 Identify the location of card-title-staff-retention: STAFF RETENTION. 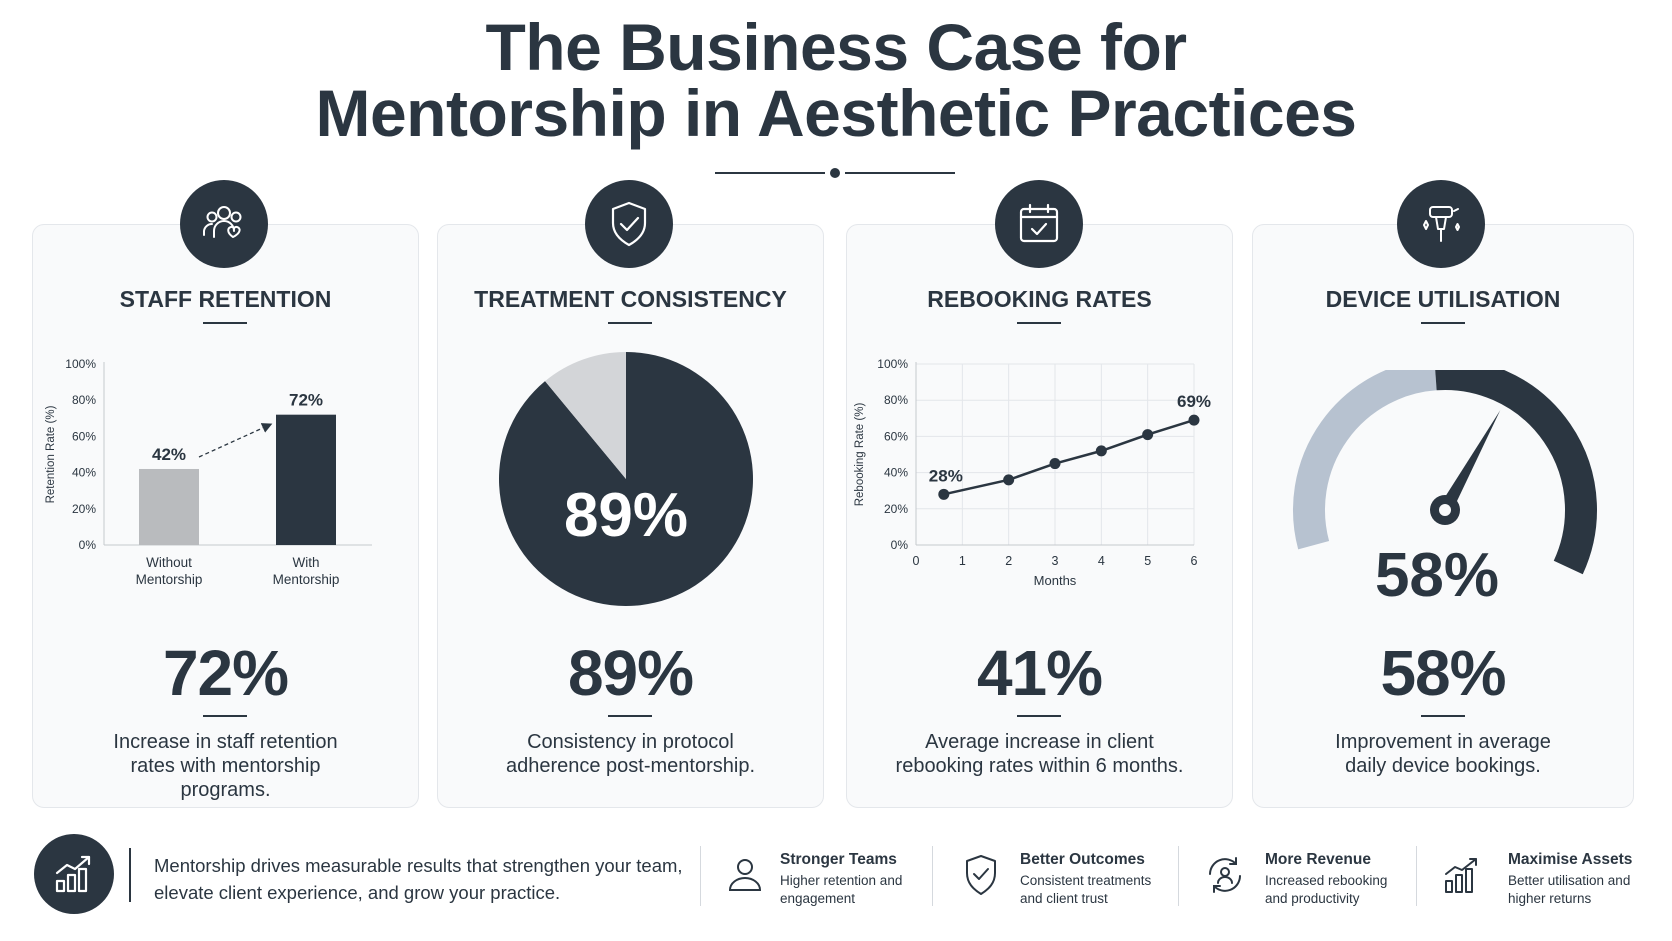
(225, 299).